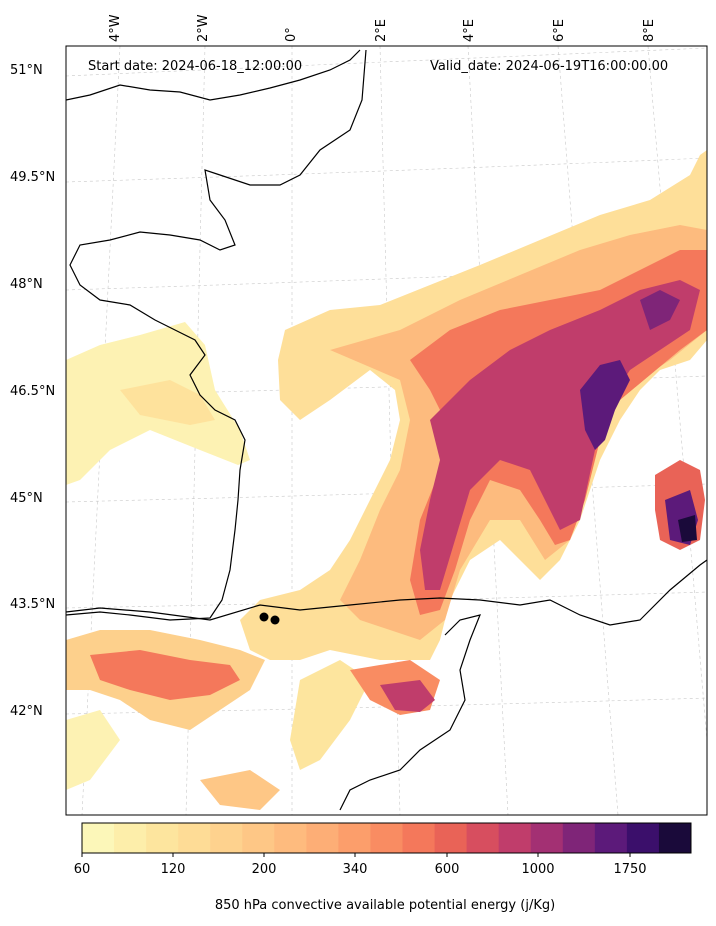  Describe the element at coordinates (355, 869) in the screenshot. I see `colorbar-tick-label: 340` at that location.